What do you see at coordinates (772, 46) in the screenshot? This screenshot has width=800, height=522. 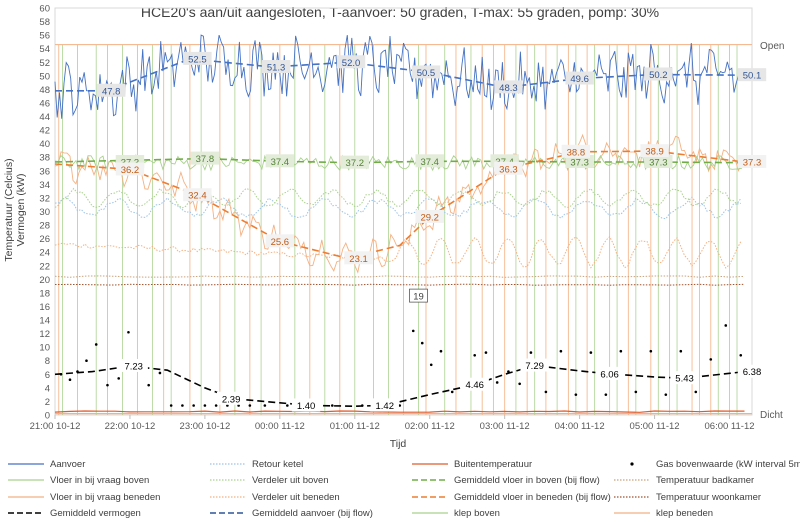 I see `right-label-open: Open` at bounding box center [772, 46].